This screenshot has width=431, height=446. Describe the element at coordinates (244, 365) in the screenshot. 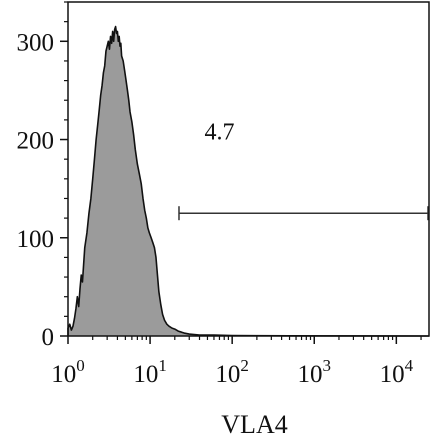

I see `x-tick-label-exponent: 2` at that location.